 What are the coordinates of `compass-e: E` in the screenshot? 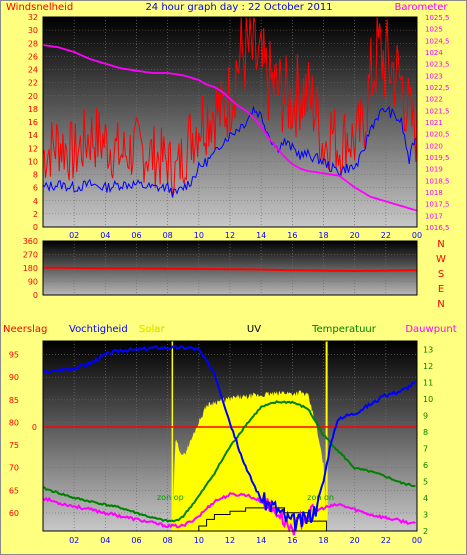 It's located at (441, 289).